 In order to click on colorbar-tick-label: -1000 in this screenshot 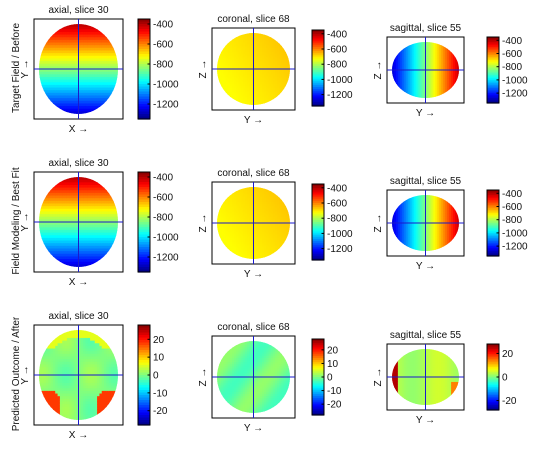, I will do `click(340, 80)`.